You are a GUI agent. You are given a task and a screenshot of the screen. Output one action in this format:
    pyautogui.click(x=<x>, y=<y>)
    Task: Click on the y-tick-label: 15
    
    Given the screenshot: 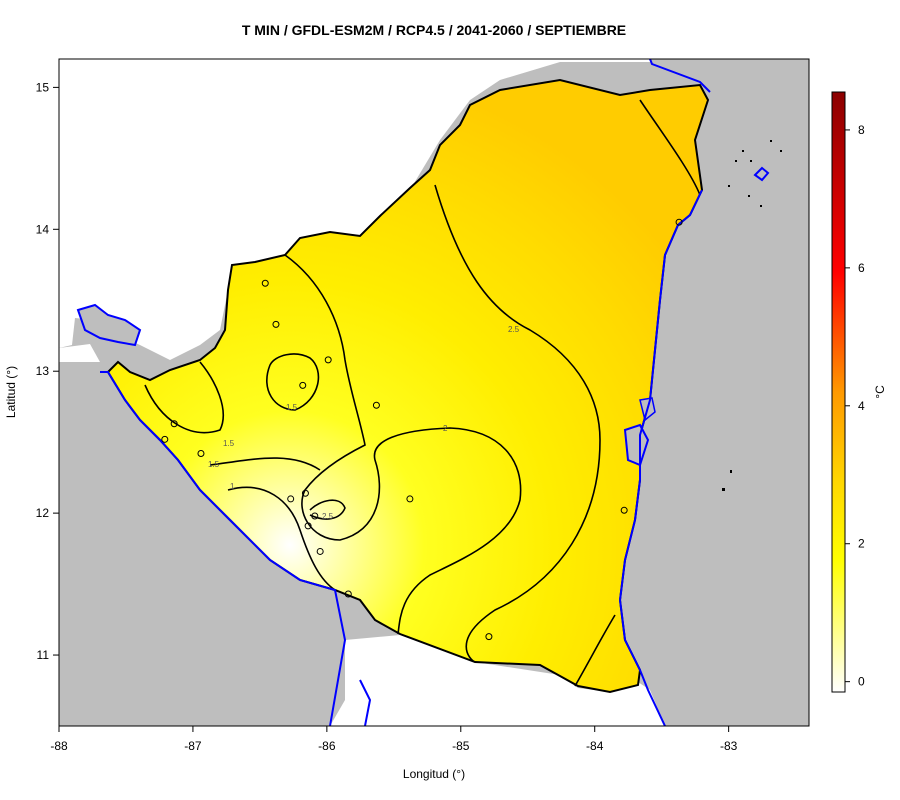 What is the action you would take?
    pyautogui.click(x=43, y=87)
    